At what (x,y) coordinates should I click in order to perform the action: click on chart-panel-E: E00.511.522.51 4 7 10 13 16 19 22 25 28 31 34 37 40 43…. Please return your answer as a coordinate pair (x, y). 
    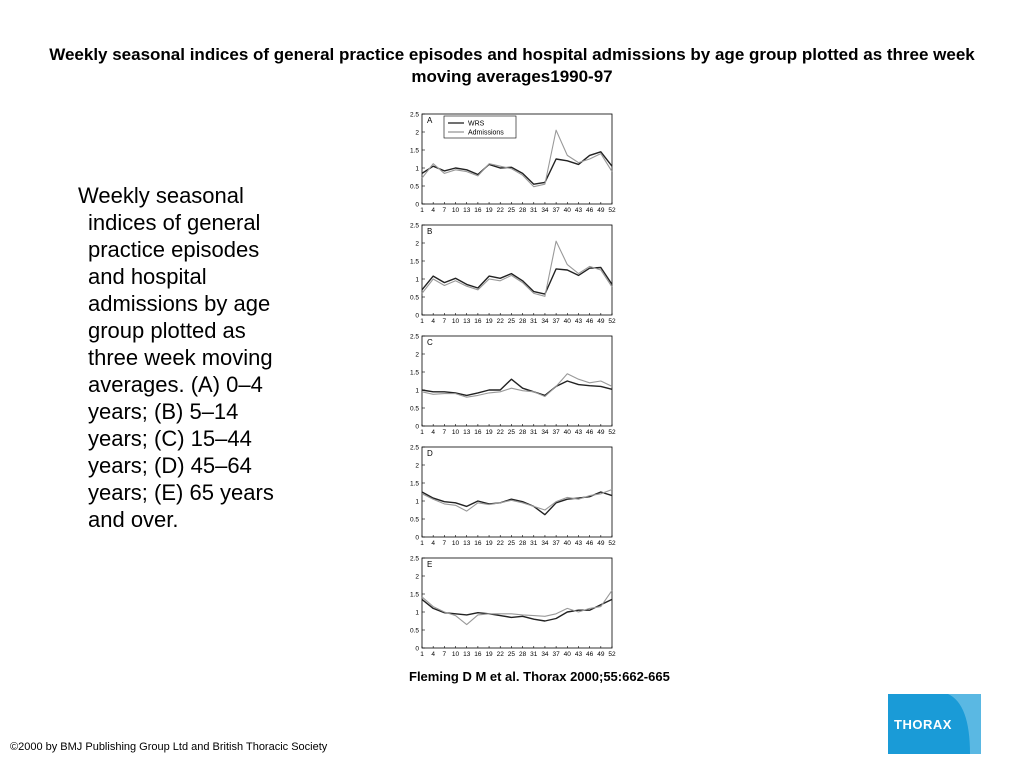
    Looking at the image, I should click on (513, 607).